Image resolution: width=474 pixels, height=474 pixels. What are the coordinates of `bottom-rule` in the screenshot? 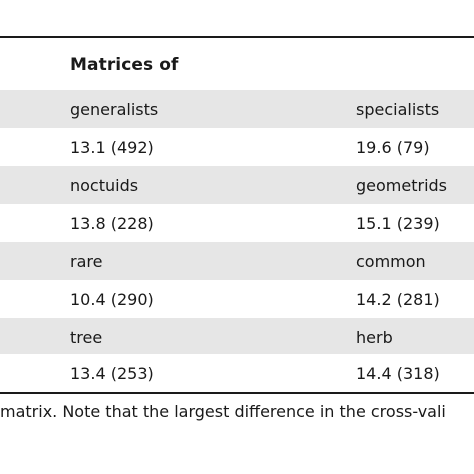 It's located at (237, 393).